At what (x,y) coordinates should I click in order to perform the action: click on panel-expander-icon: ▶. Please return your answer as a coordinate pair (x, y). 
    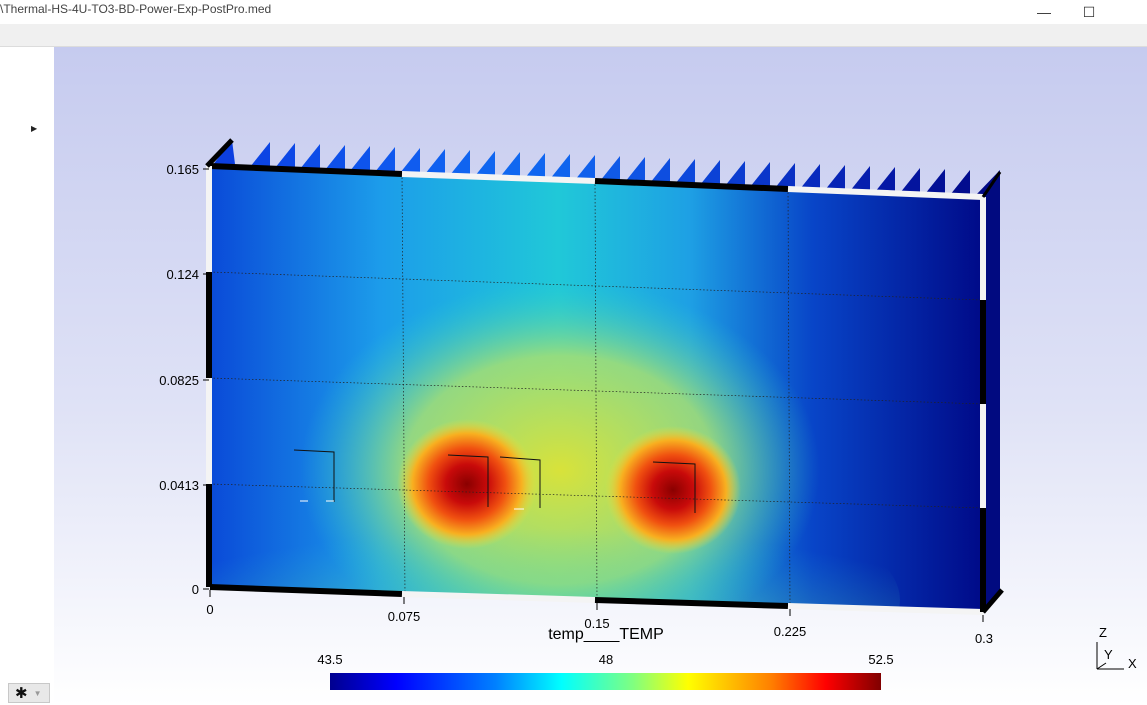
    Looking at the image, I should click on (34, 128).